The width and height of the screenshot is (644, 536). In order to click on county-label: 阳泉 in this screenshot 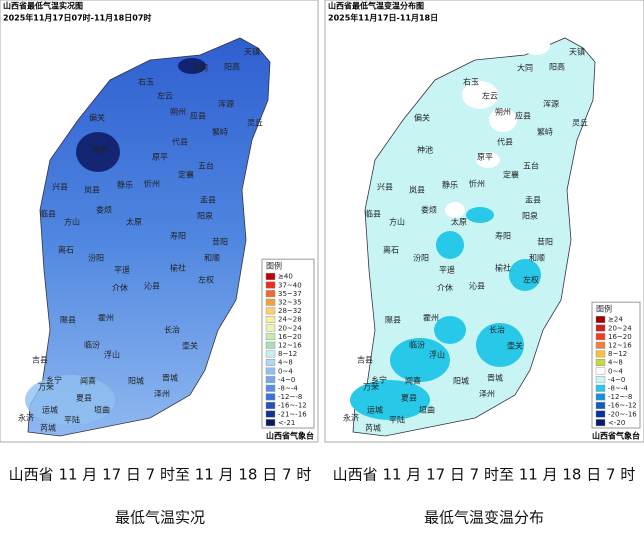, I will do `click(530, 216)`.